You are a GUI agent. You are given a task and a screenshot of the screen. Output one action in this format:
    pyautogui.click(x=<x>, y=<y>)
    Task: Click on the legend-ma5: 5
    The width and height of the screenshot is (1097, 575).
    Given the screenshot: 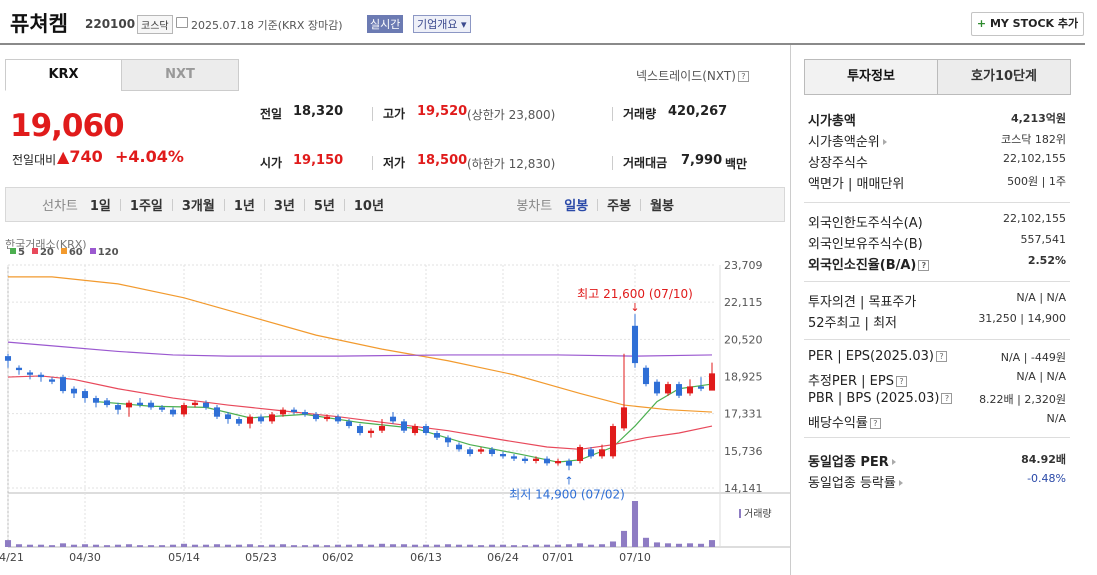 What is the action you would take?
    pyautogui.click(x=21, y=252)
    